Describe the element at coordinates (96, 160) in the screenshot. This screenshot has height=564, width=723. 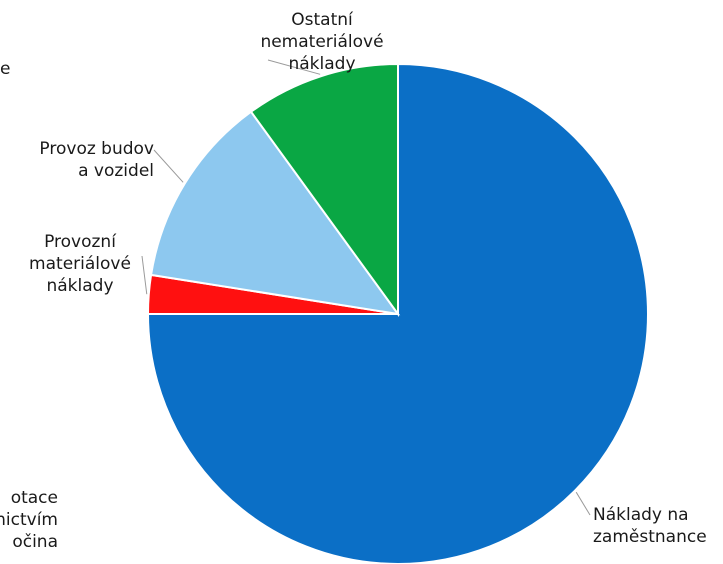
I see `slice-label-provoz-budov: Provoz budov a vozidel` at that location.